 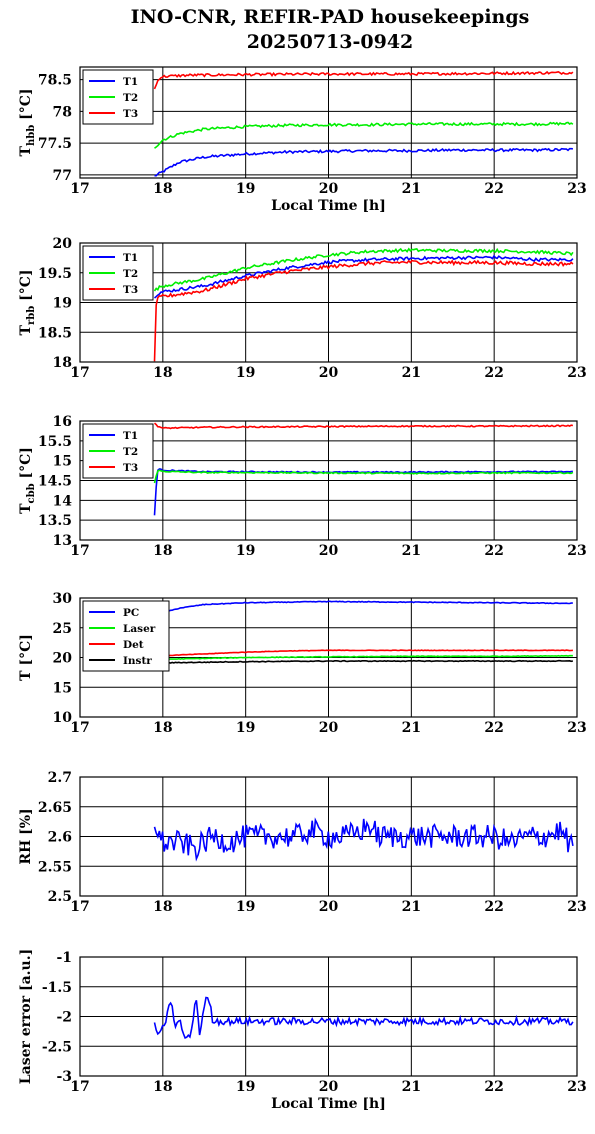 What do you see at coordinates (363, 610) in the screenshot?
I see `series-line-pc` at bounding box center [363, 610].